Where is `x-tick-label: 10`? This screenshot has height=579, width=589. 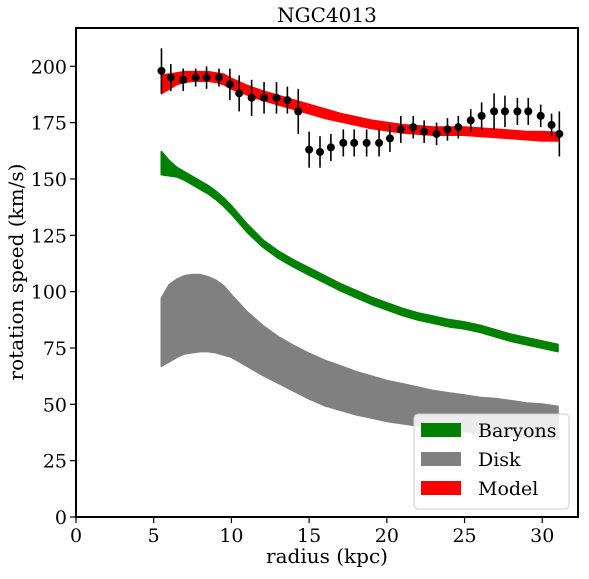
x-tick-label: 10 is located at coordinates (231, 536).